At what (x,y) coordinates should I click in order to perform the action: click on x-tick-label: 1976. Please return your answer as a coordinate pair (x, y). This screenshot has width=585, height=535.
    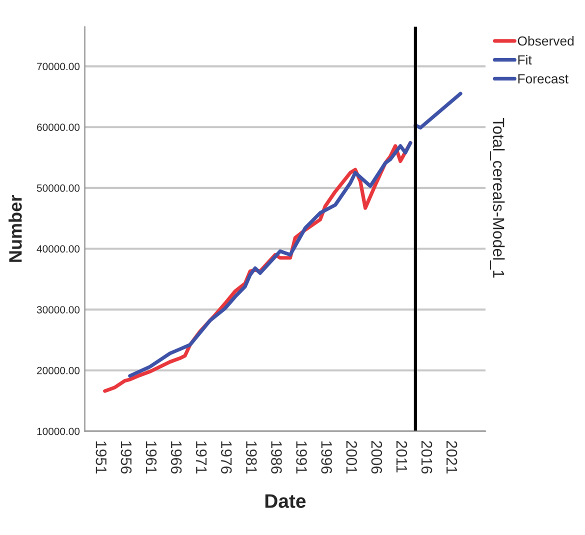
    Looking at the image, I should click on (226, 457).